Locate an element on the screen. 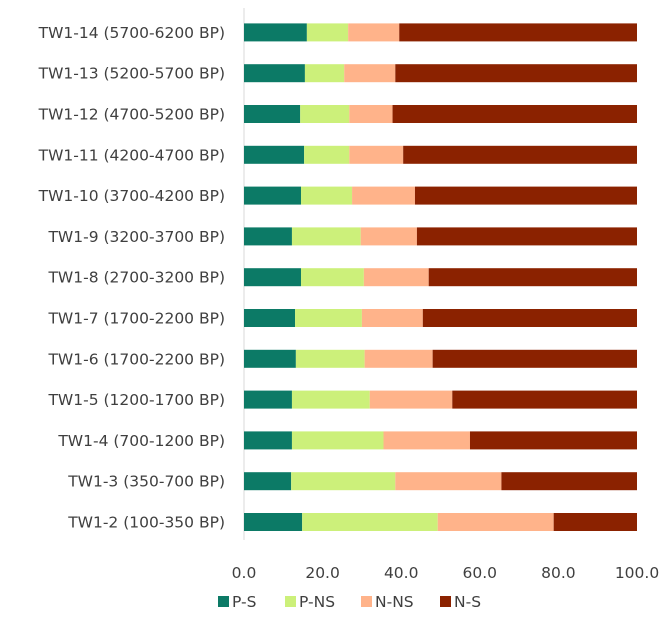 This screenshot has width=664, height=617. category-label: TW1-2 (100-350 BP) is located at coordinates (146, 523).